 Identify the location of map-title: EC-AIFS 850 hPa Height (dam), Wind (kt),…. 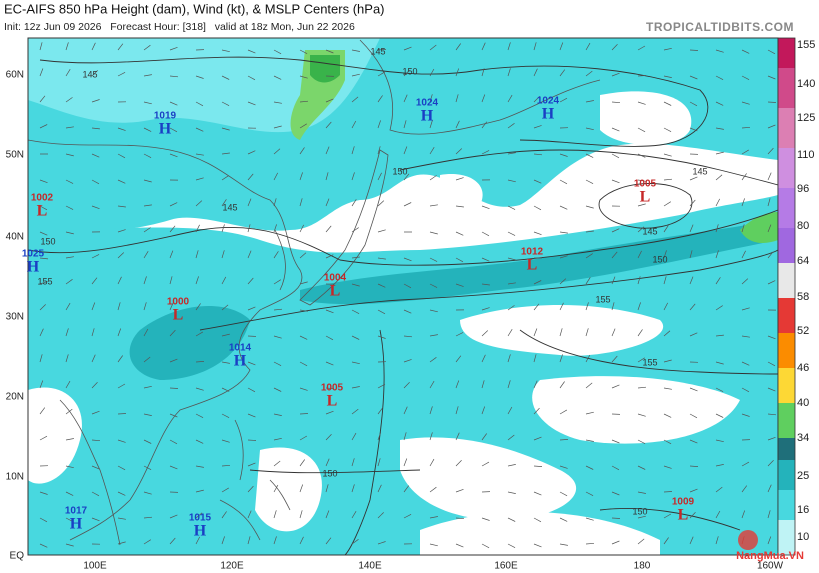
(194, 8).